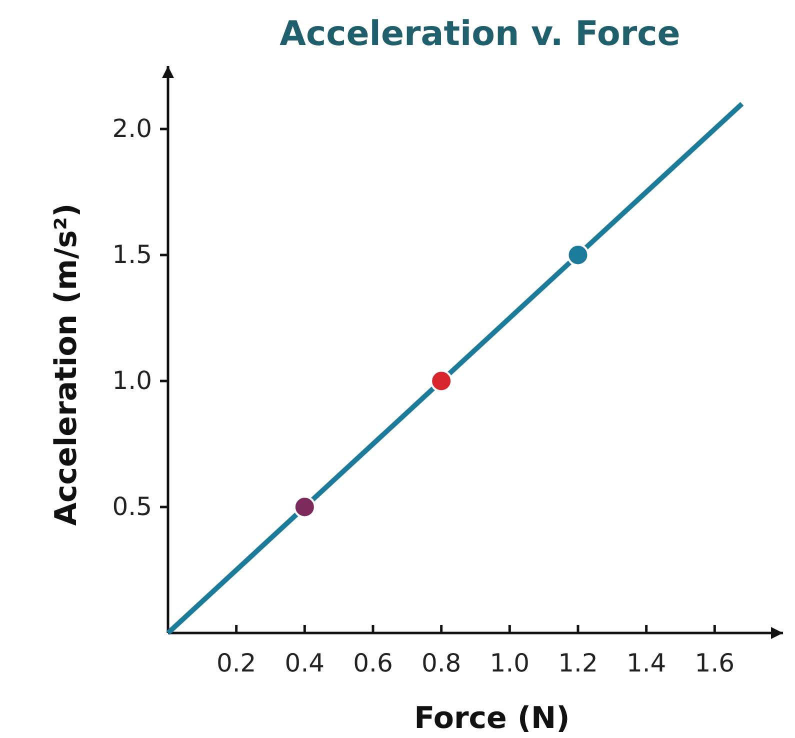  Describe the element at coordinates (510, 663) in the screenshot. I see `x-tick-label: 1.0` at that location.